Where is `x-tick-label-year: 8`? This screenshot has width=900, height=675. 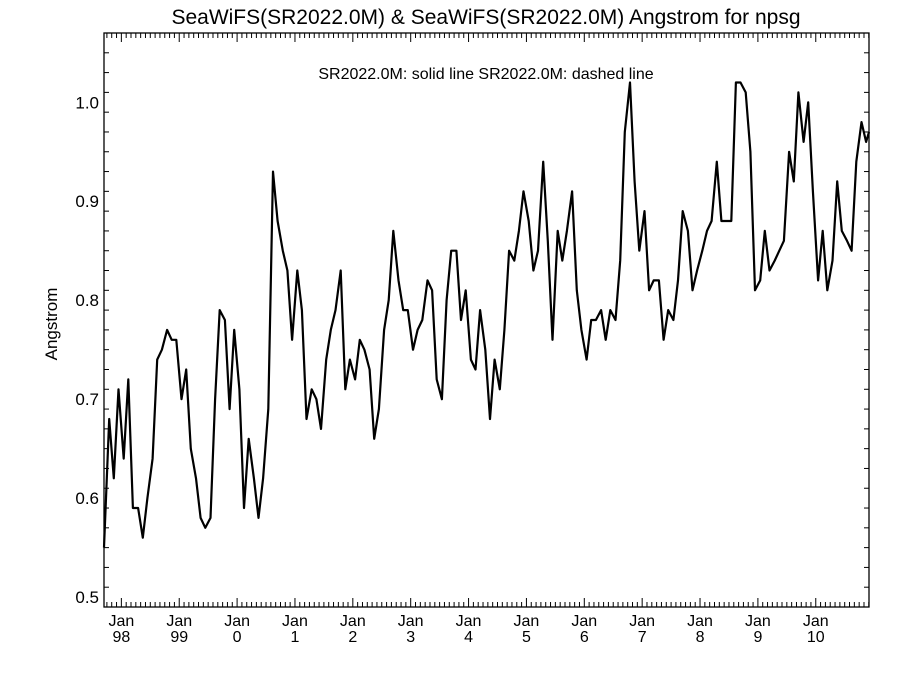
x-tick-label-year: 8 is located at coordinates (700, 637).